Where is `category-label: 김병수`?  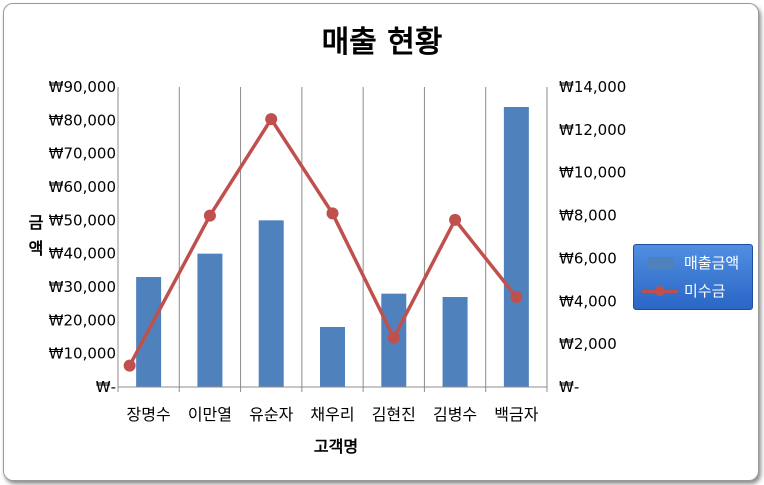 category-label: 김병수 is located at coordinates (455, 414).